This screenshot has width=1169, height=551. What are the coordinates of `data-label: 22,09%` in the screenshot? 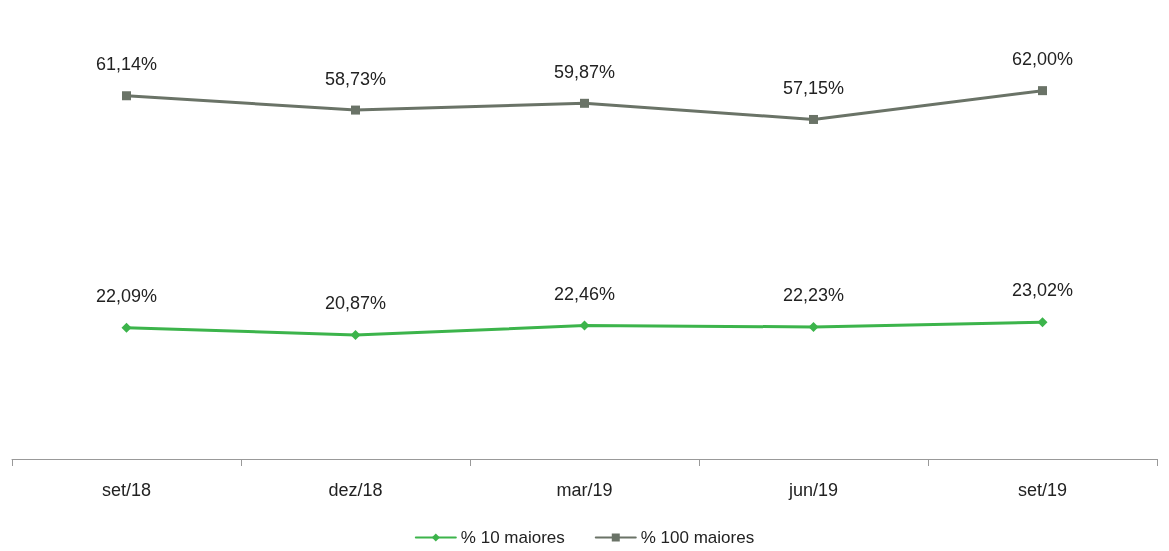 It's located at (126, 295).